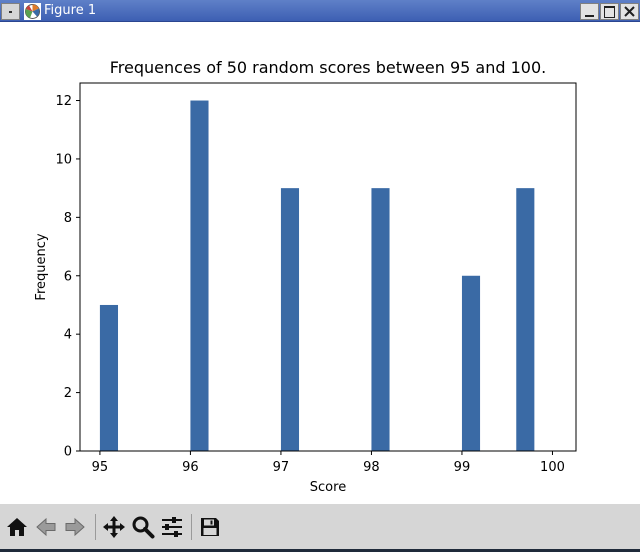 The height and width of the screenshot is (552, 640). What do you see at coordinates (41, 266) in the screenshot?
I see `y-axis-label: Frequency` at bounding box center [41, 266].